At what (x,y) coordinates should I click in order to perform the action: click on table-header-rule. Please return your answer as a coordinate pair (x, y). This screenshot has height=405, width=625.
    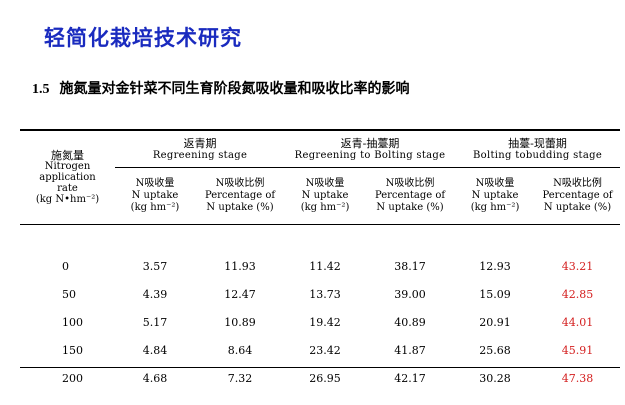
    Looking at the image, I should click on (320, 224).